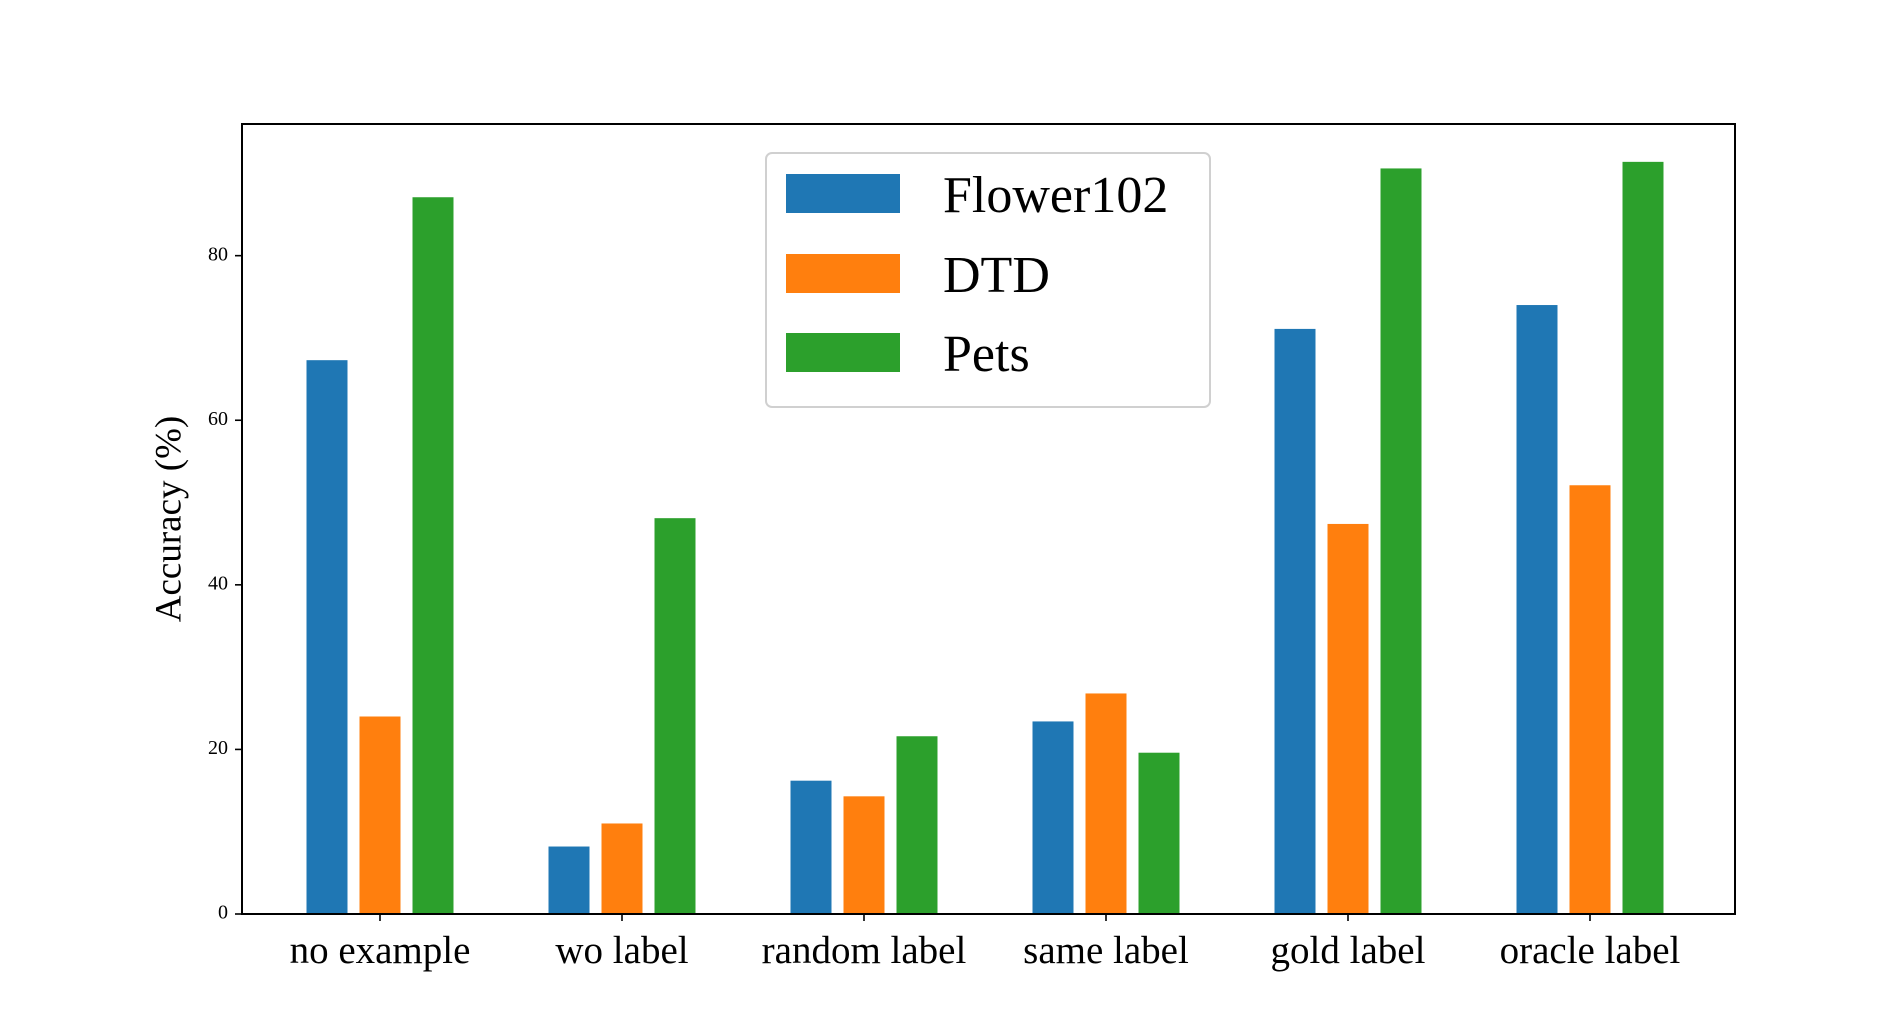 Image resolution: width=1902 pixels, height=1014 pixels. I want to click on y-tick-label: 80, so click(218, 254).